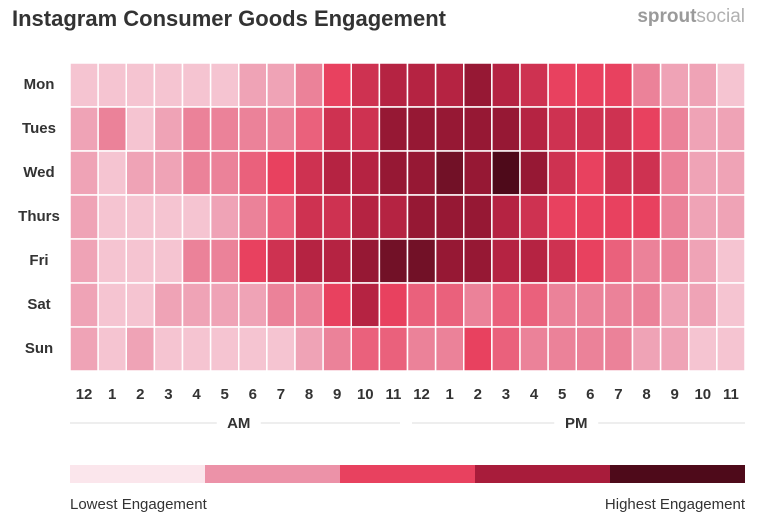  What do you see at coordinates (229, 18) in the screenshot?
I see `chart-title: Instagram Consumer Goods Engagement` at bounding box center [229, 18].